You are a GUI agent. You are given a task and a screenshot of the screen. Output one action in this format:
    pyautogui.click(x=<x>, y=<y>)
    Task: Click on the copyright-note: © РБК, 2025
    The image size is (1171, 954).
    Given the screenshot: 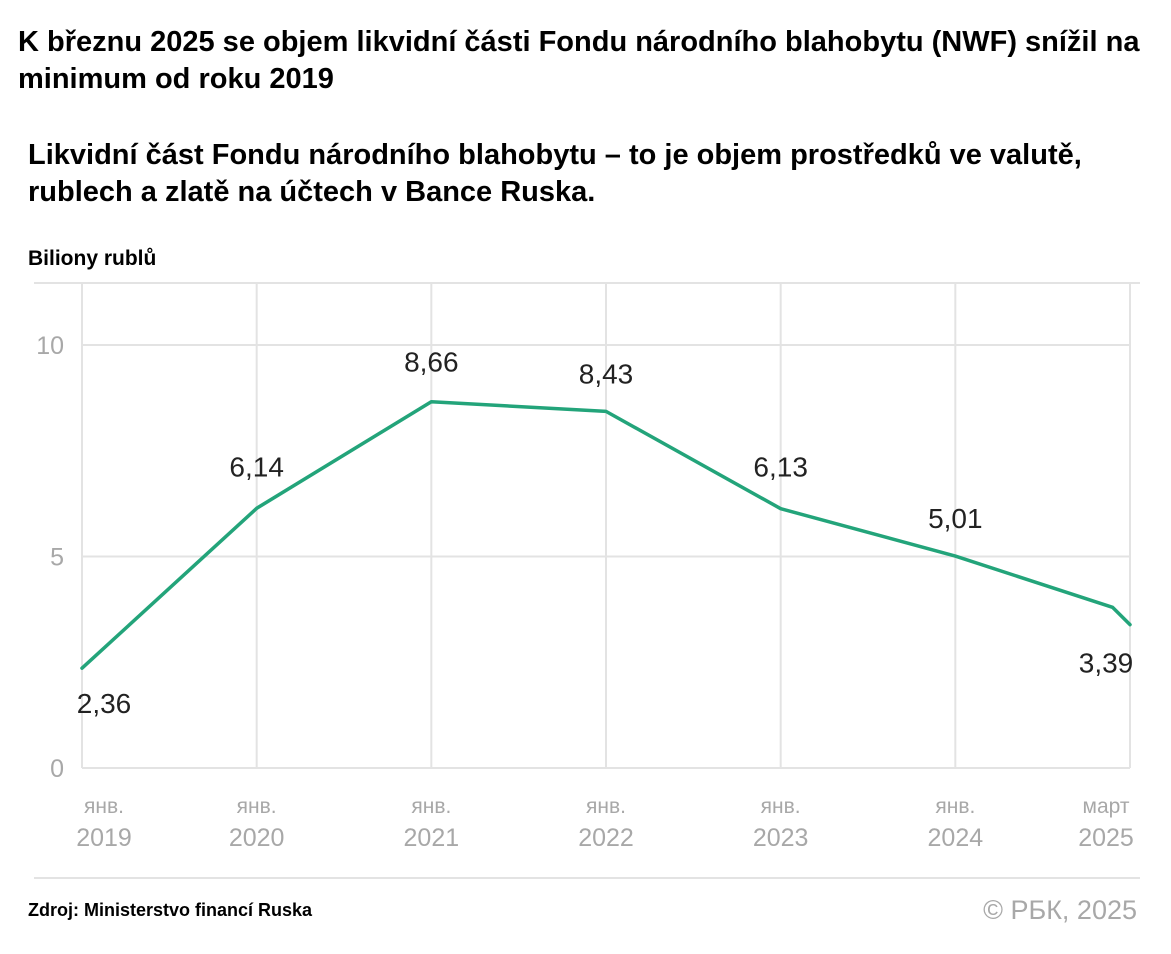 What is the action you would take?
    pyautogui.click(x=1060, y=910)
    